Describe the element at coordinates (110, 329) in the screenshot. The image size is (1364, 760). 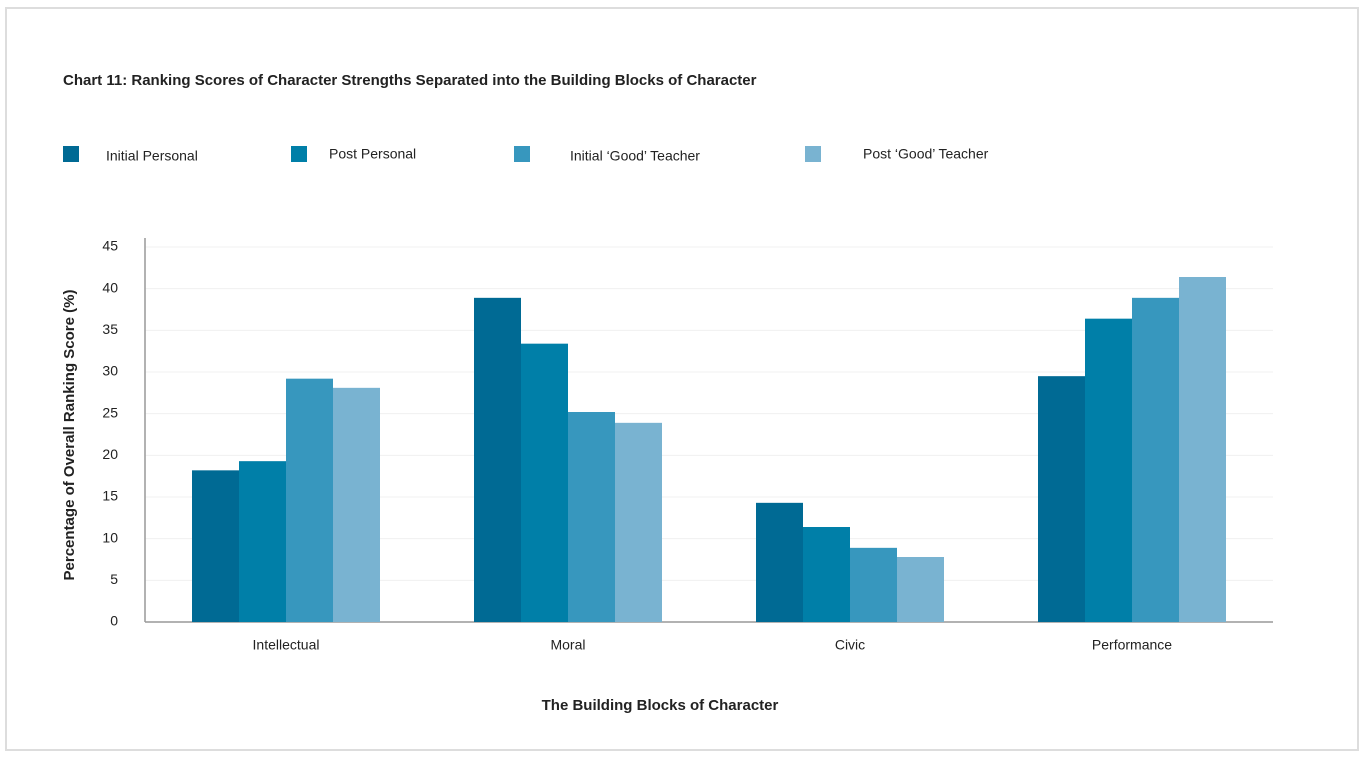
I see `y-tick-label: 35` at that location.